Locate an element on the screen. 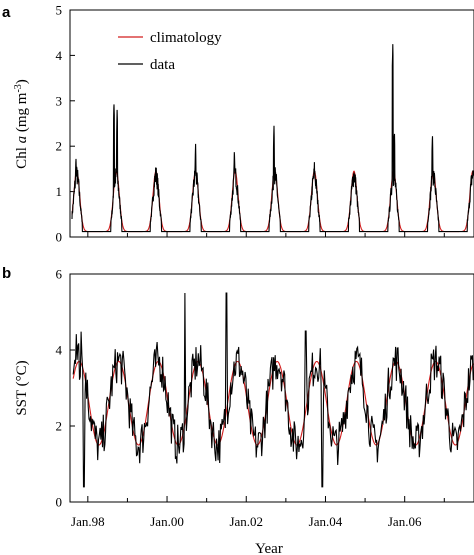 Image resolution: width=474 pixels, height=555 pixels. panel-b-ytick-label: 0 is located at coordinates (59, 502).